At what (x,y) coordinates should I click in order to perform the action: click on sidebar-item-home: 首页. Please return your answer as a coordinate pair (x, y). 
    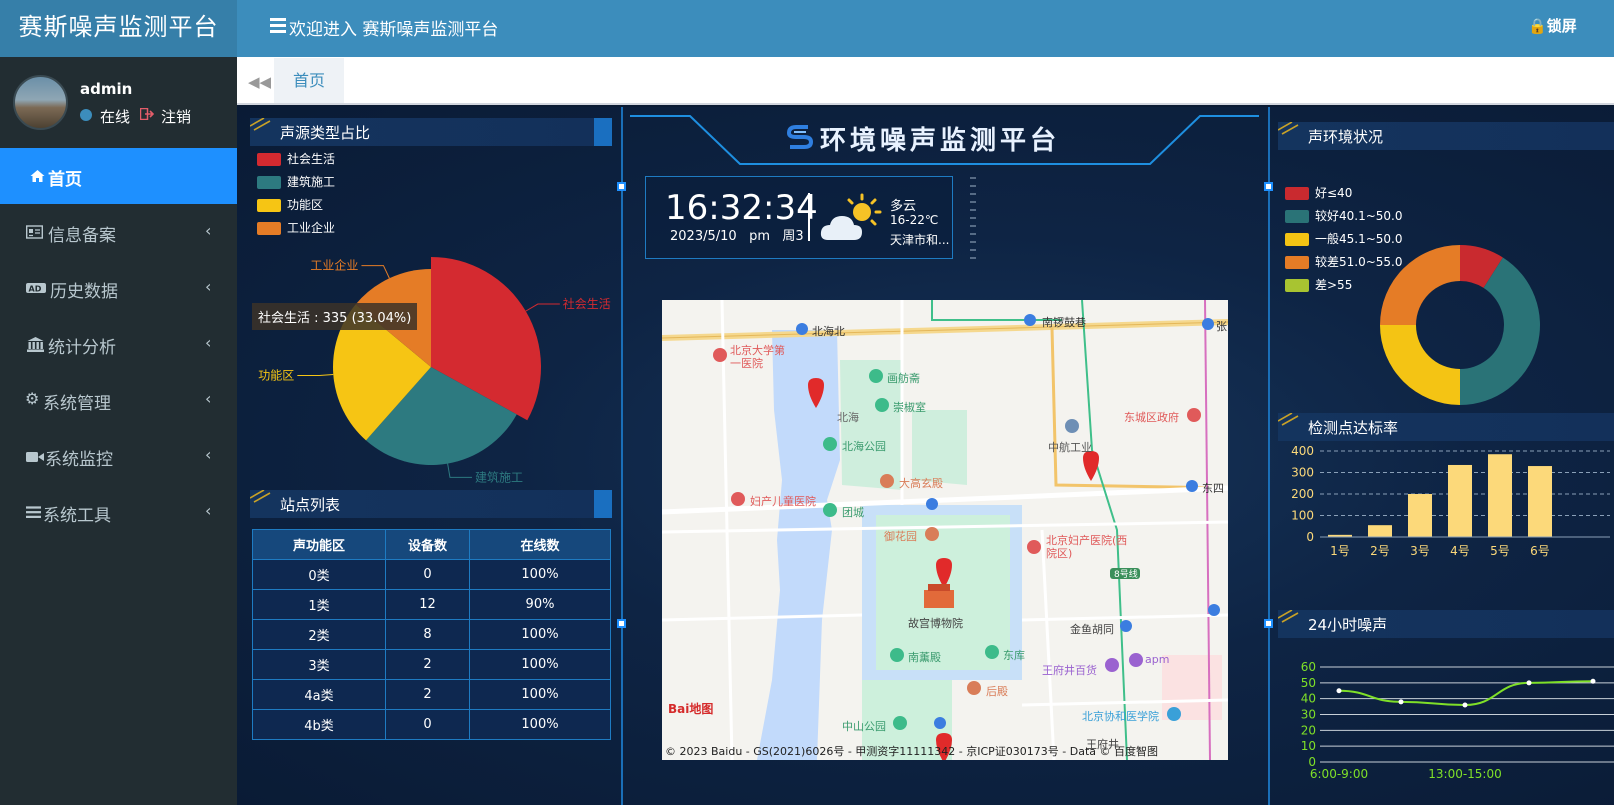
    Looking at the image, I should click on (118, 176).